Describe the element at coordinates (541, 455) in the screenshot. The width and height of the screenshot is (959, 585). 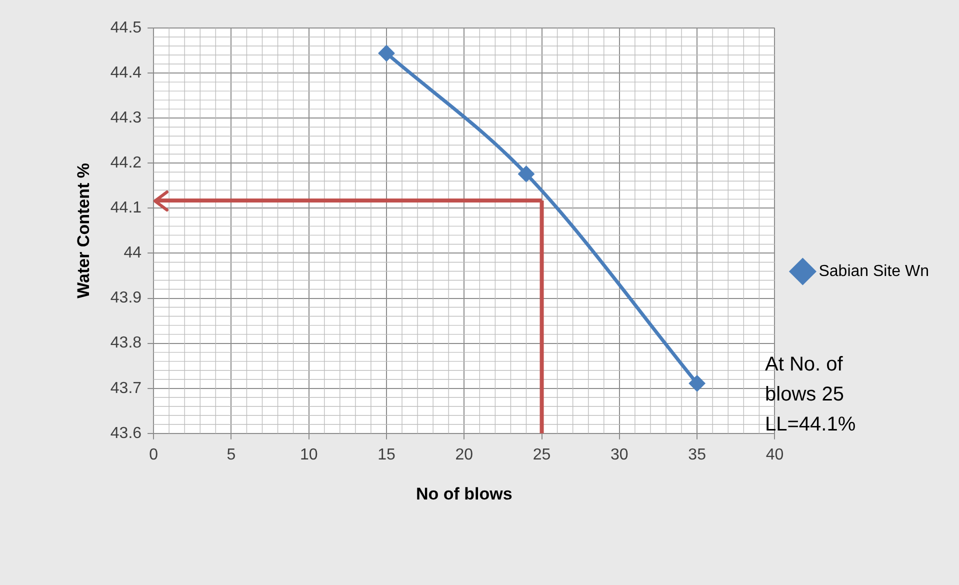
I see `x-tick-label: 25` at that location.